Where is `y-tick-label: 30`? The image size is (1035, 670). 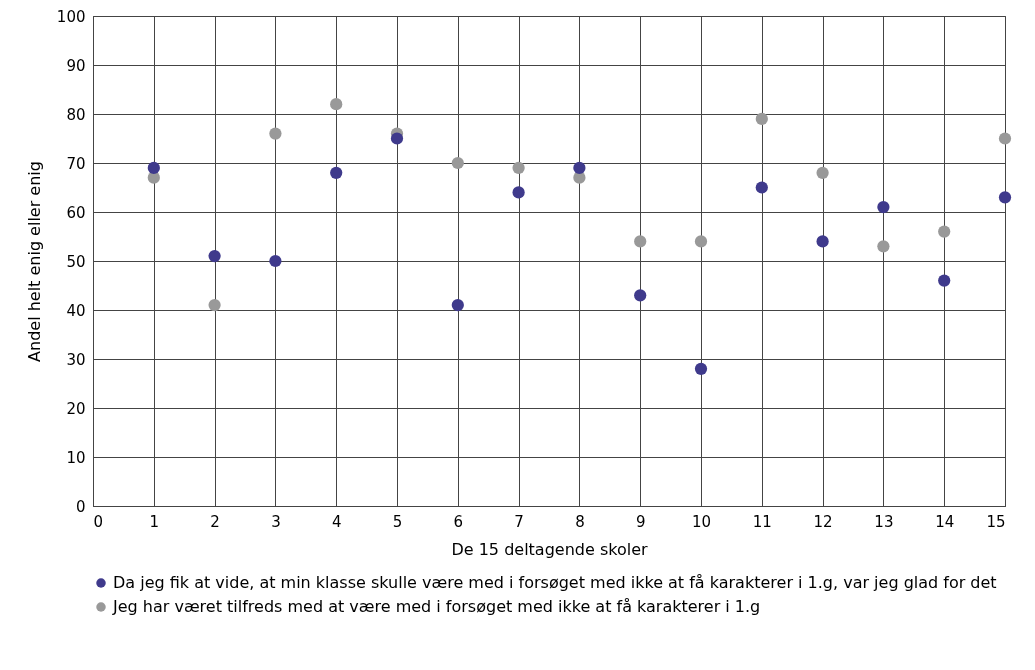
y-tick-label: 30 is located at coordinates (76, 359).